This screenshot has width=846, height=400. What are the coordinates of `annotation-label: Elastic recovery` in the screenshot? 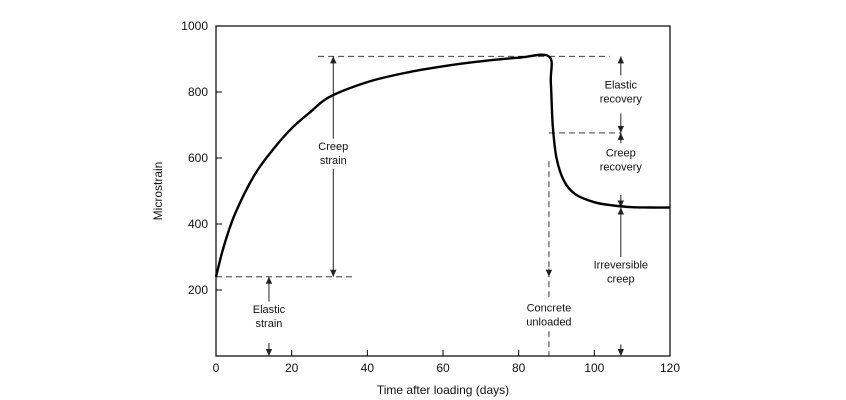 It's located at (621, 93).